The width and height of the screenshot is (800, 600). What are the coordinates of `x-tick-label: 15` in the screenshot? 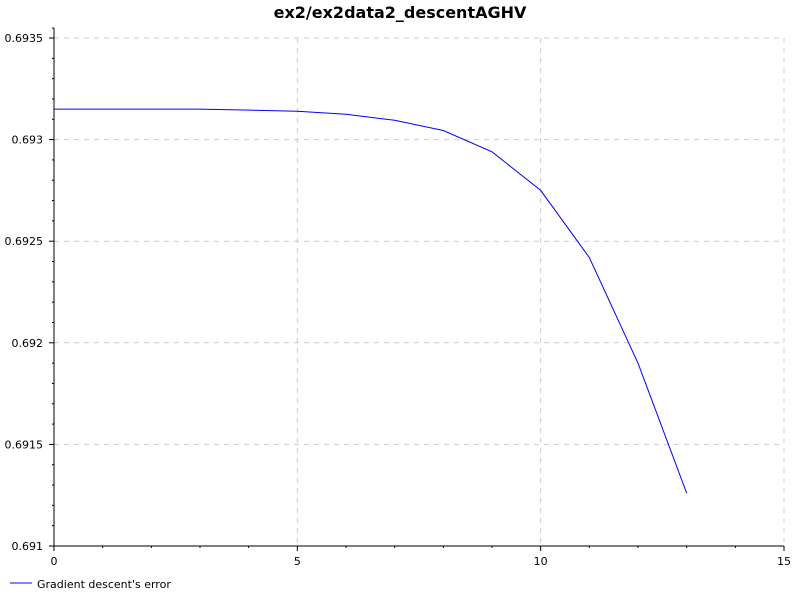 It's located at (784, 561).